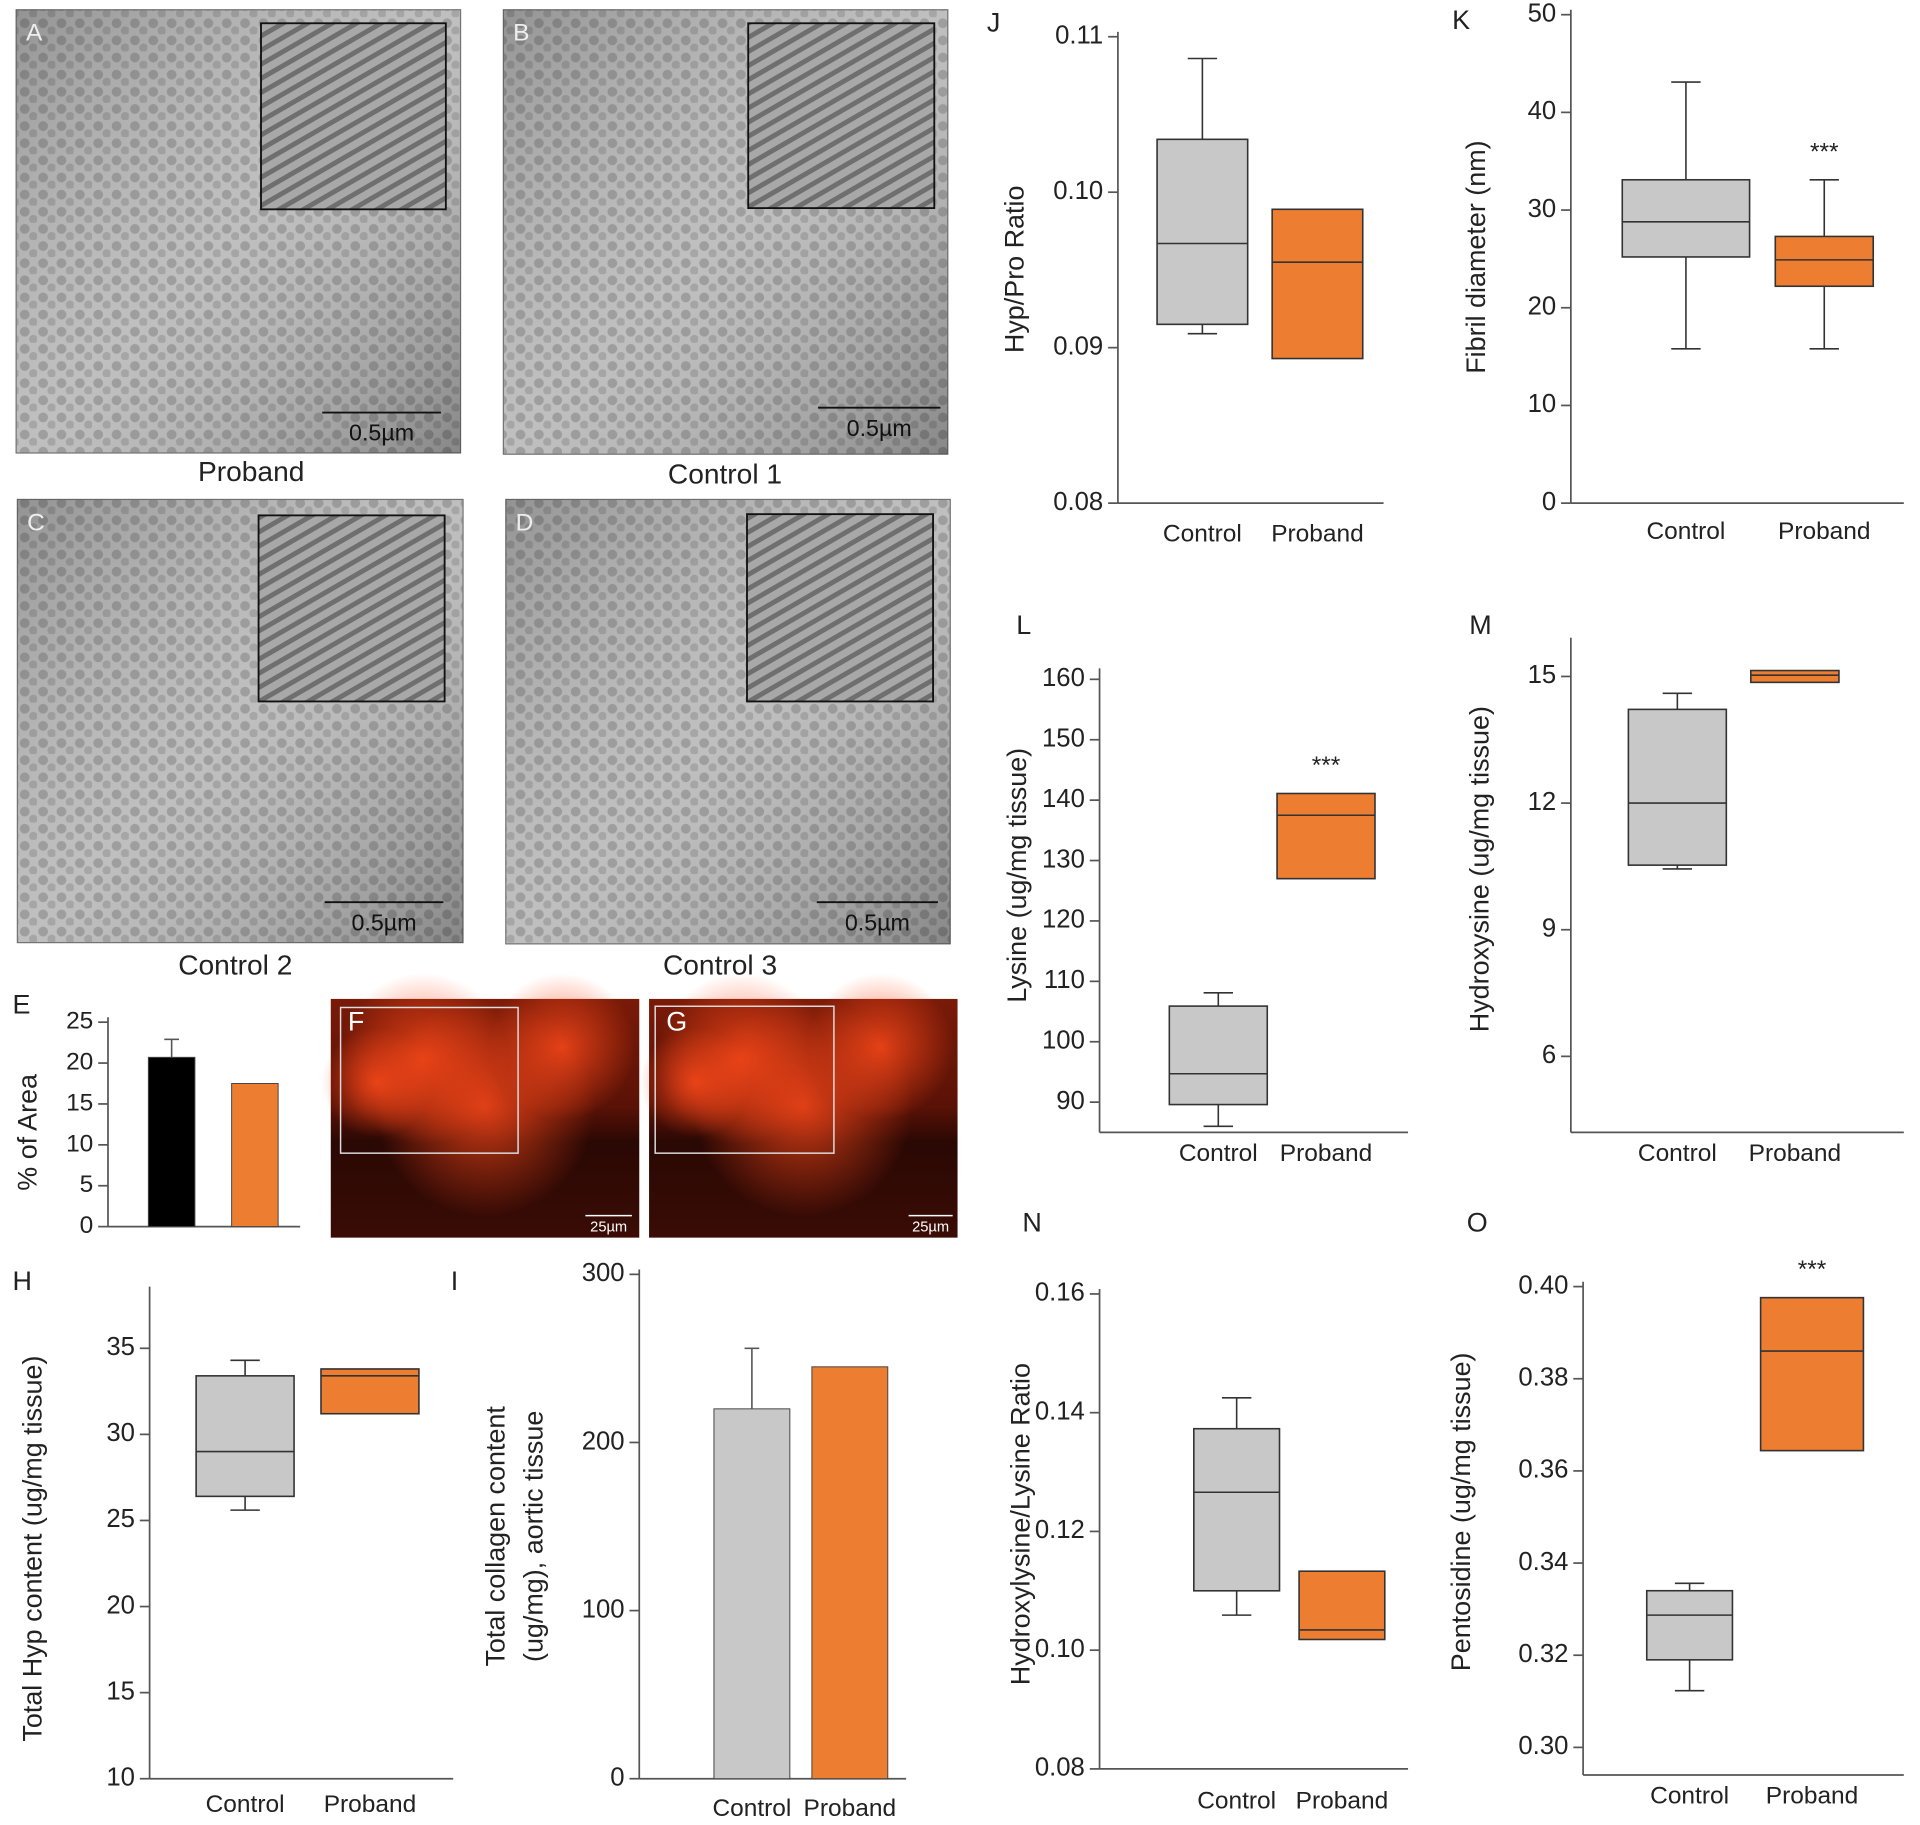  Describe the element at coordinates (993, 23) in the screenshot. I see `panel-letter: J` at that location.